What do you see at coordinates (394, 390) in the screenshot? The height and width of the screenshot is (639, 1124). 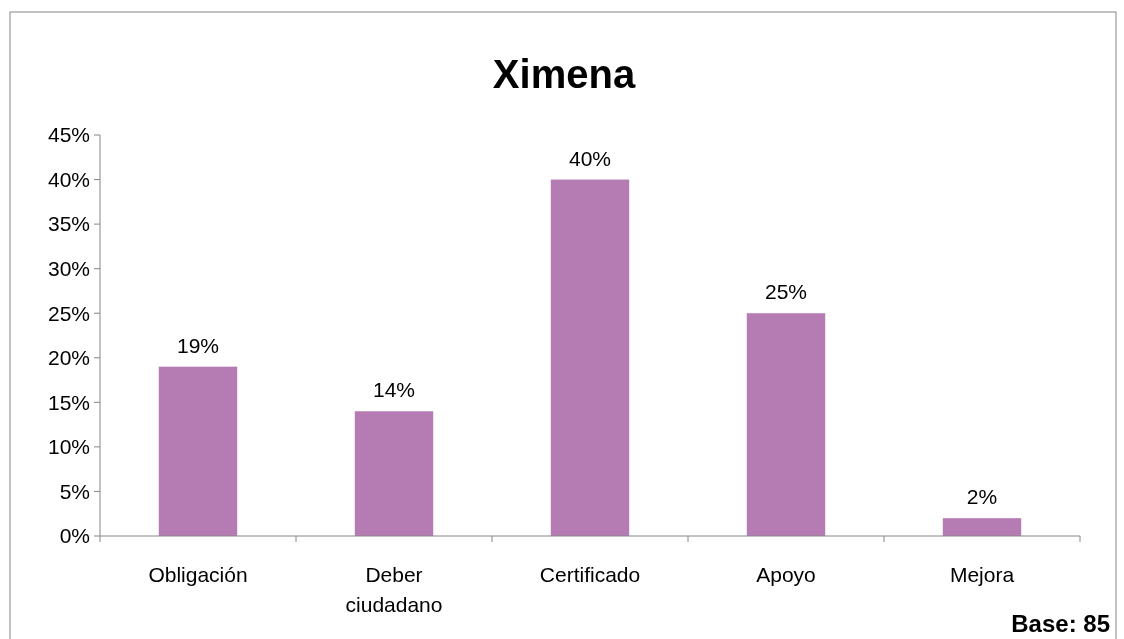 I see `data-label: 14%` at bounding box center [394, 390].